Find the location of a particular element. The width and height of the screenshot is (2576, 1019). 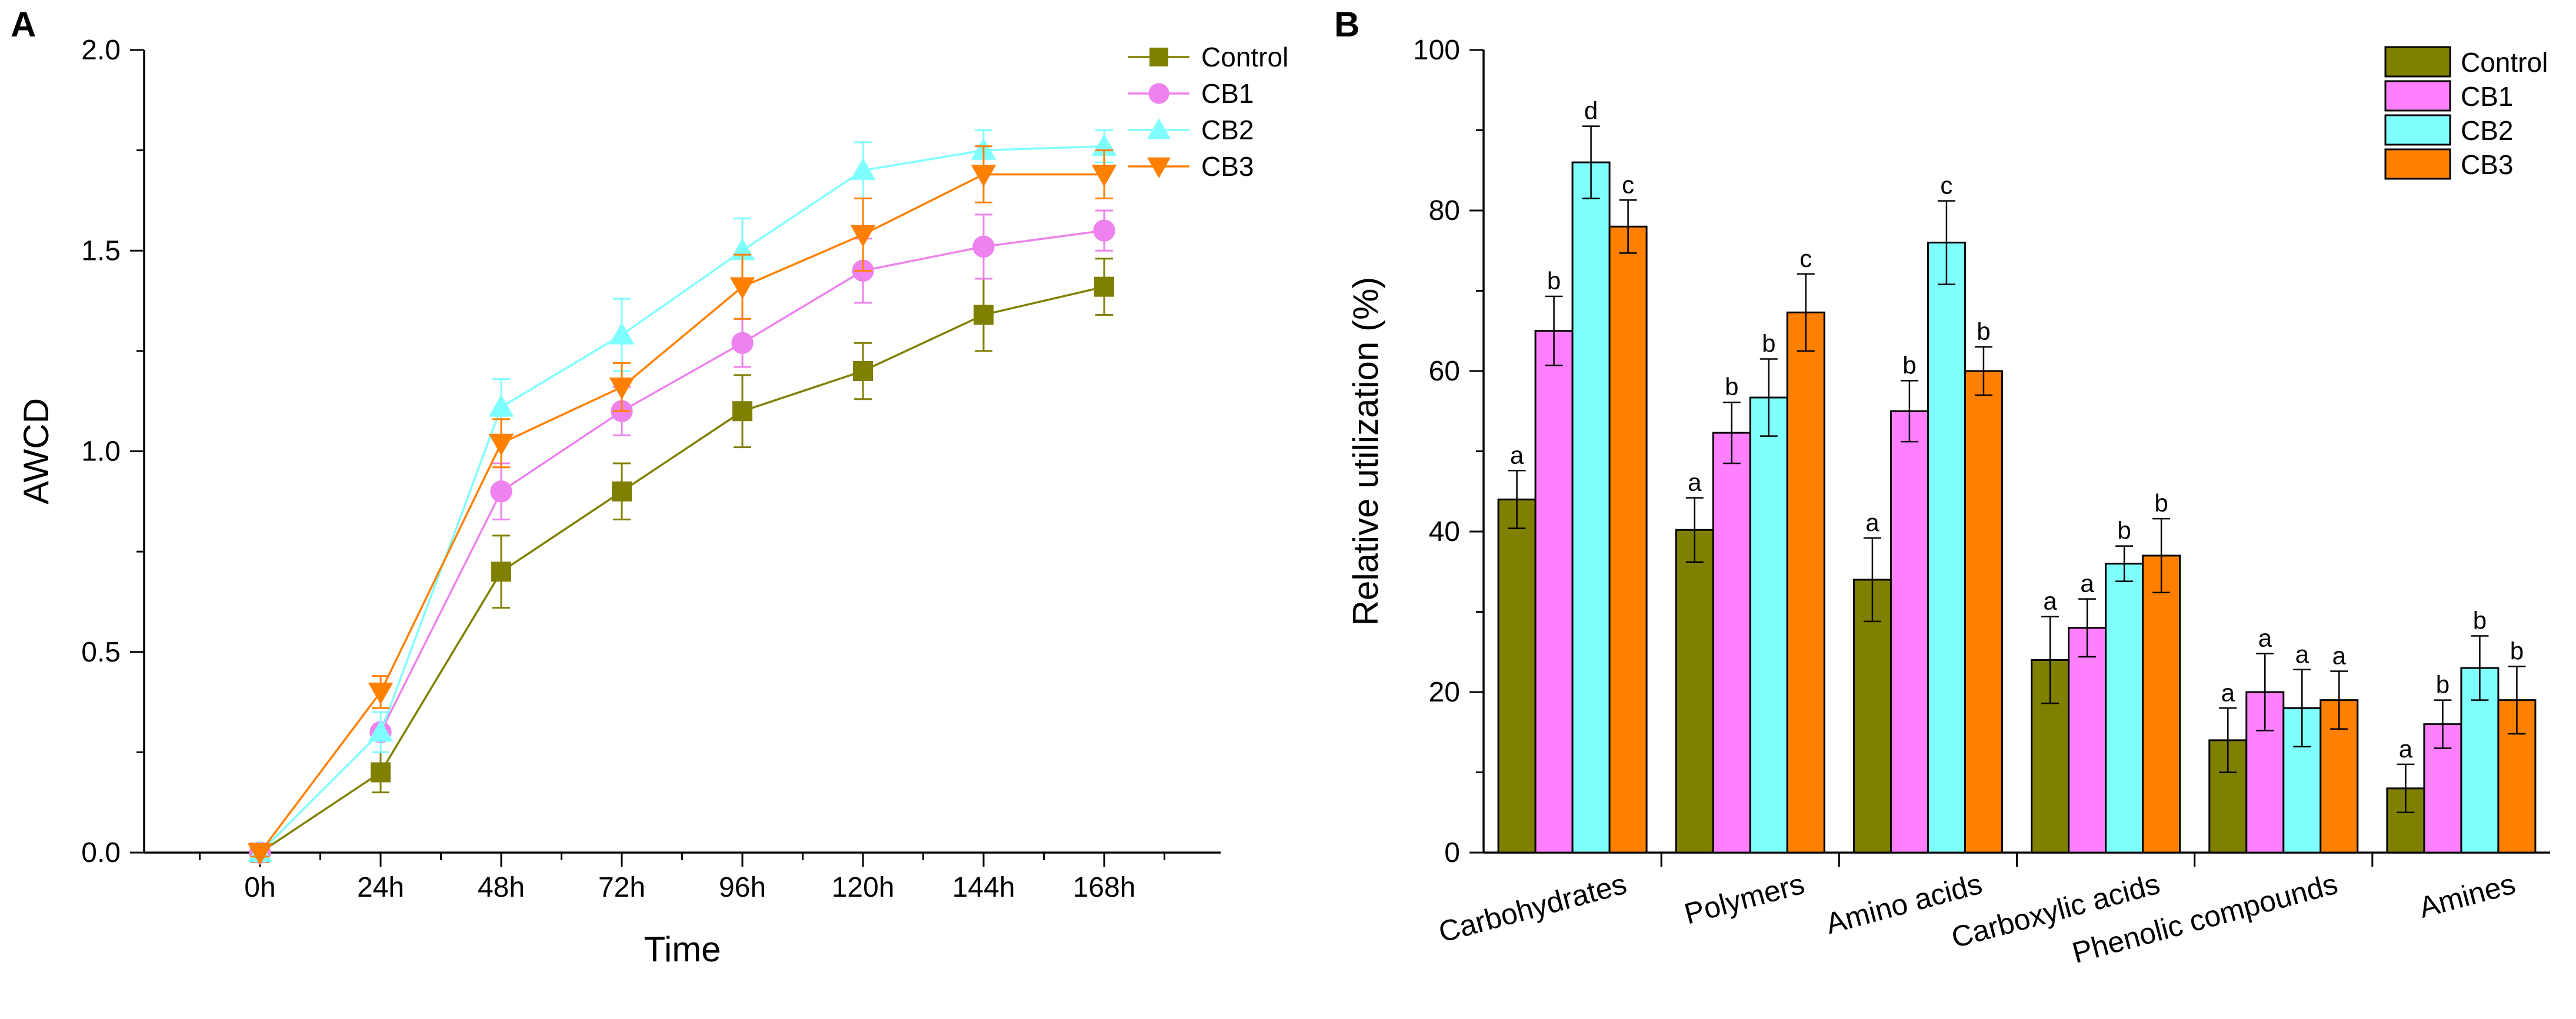

x-tick-label: 120h is located at coordinates (863, 888).